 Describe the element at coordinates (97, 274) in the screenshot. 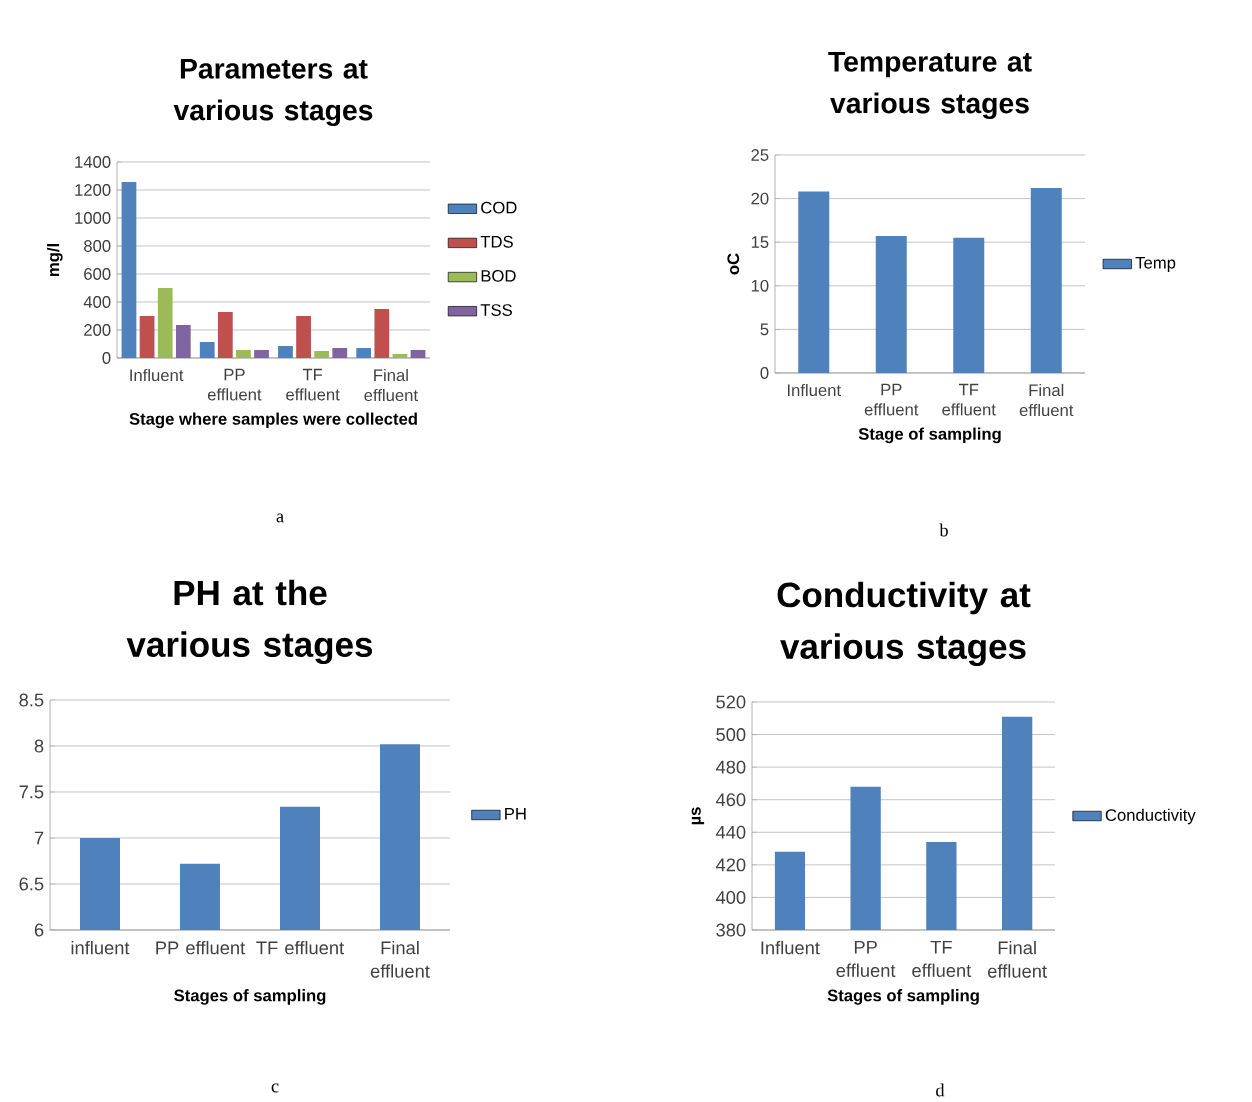

I see `y-tick-label: 600` at that location.